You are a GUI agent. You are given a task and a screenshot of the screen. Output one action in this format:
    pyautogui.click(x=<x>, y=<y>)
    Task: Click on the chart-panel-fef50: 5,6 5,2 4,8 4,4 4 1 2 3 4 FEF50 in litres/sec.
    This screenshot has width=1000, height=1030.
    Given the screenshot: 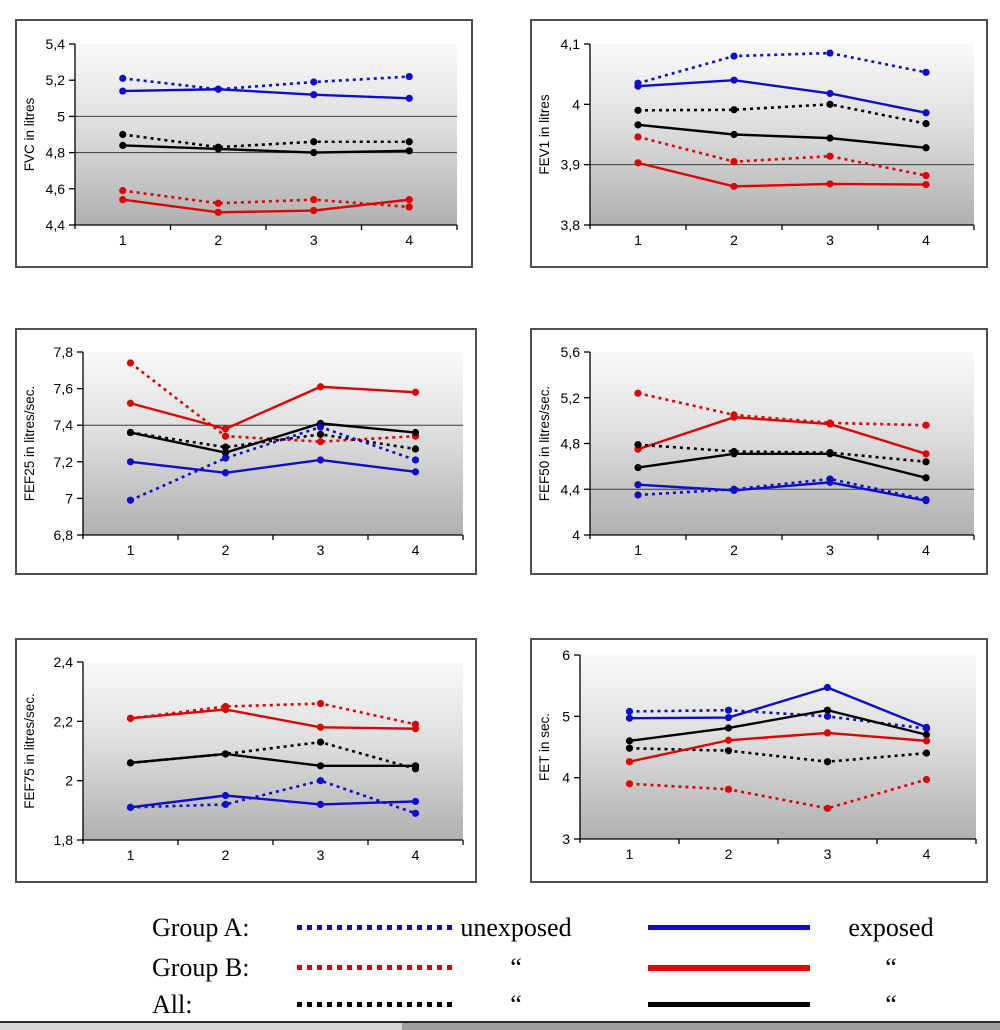 What is the action you would take?
    pyautogui.click(x=759, y=451)
    